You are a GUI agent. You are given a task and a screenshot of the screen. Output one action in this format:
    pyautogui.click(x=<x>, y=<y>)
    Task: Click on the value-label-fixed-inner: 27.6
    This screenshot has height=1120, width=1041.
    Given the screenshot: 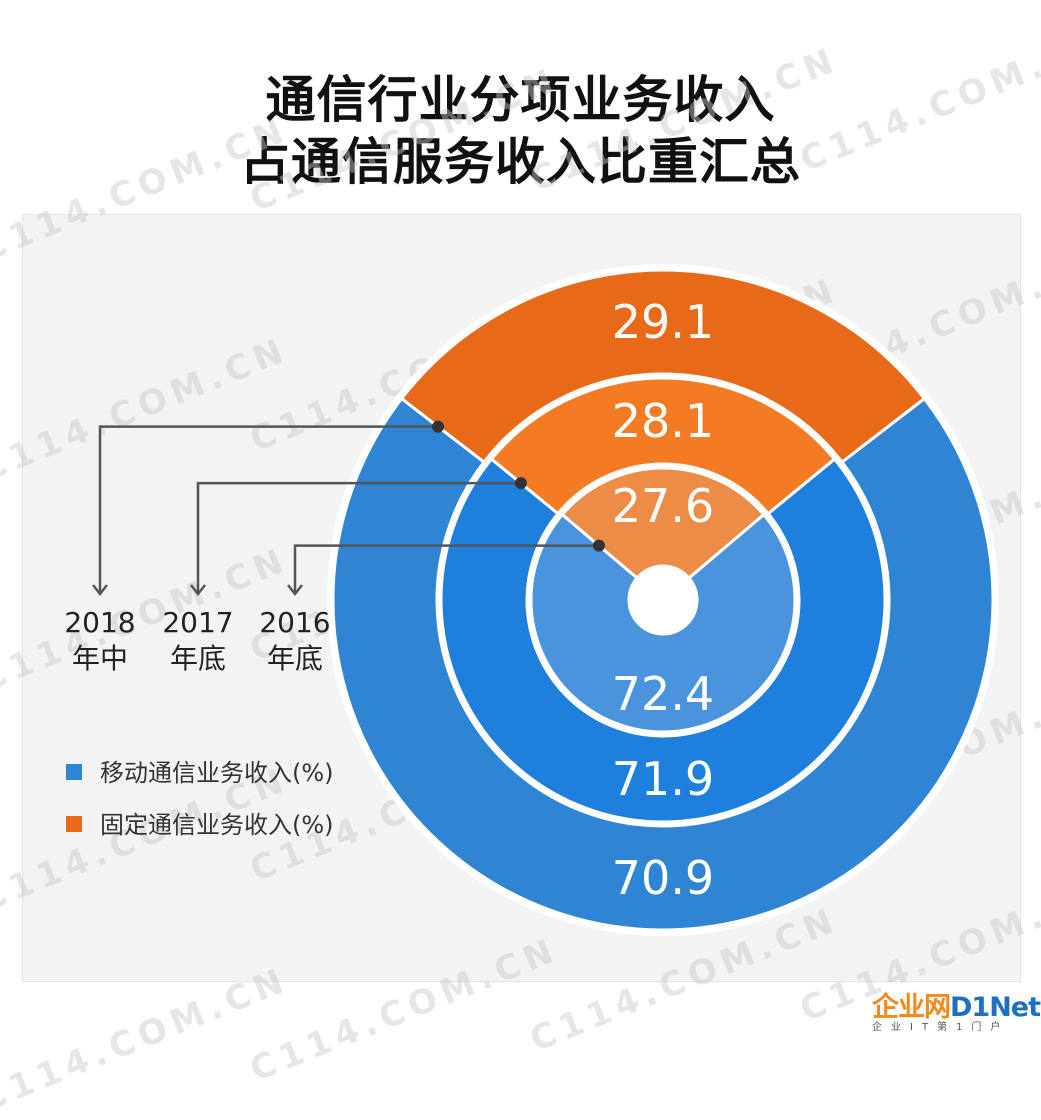 What is the action you would take?
    pyautogui.click(x=663, y=506)
    